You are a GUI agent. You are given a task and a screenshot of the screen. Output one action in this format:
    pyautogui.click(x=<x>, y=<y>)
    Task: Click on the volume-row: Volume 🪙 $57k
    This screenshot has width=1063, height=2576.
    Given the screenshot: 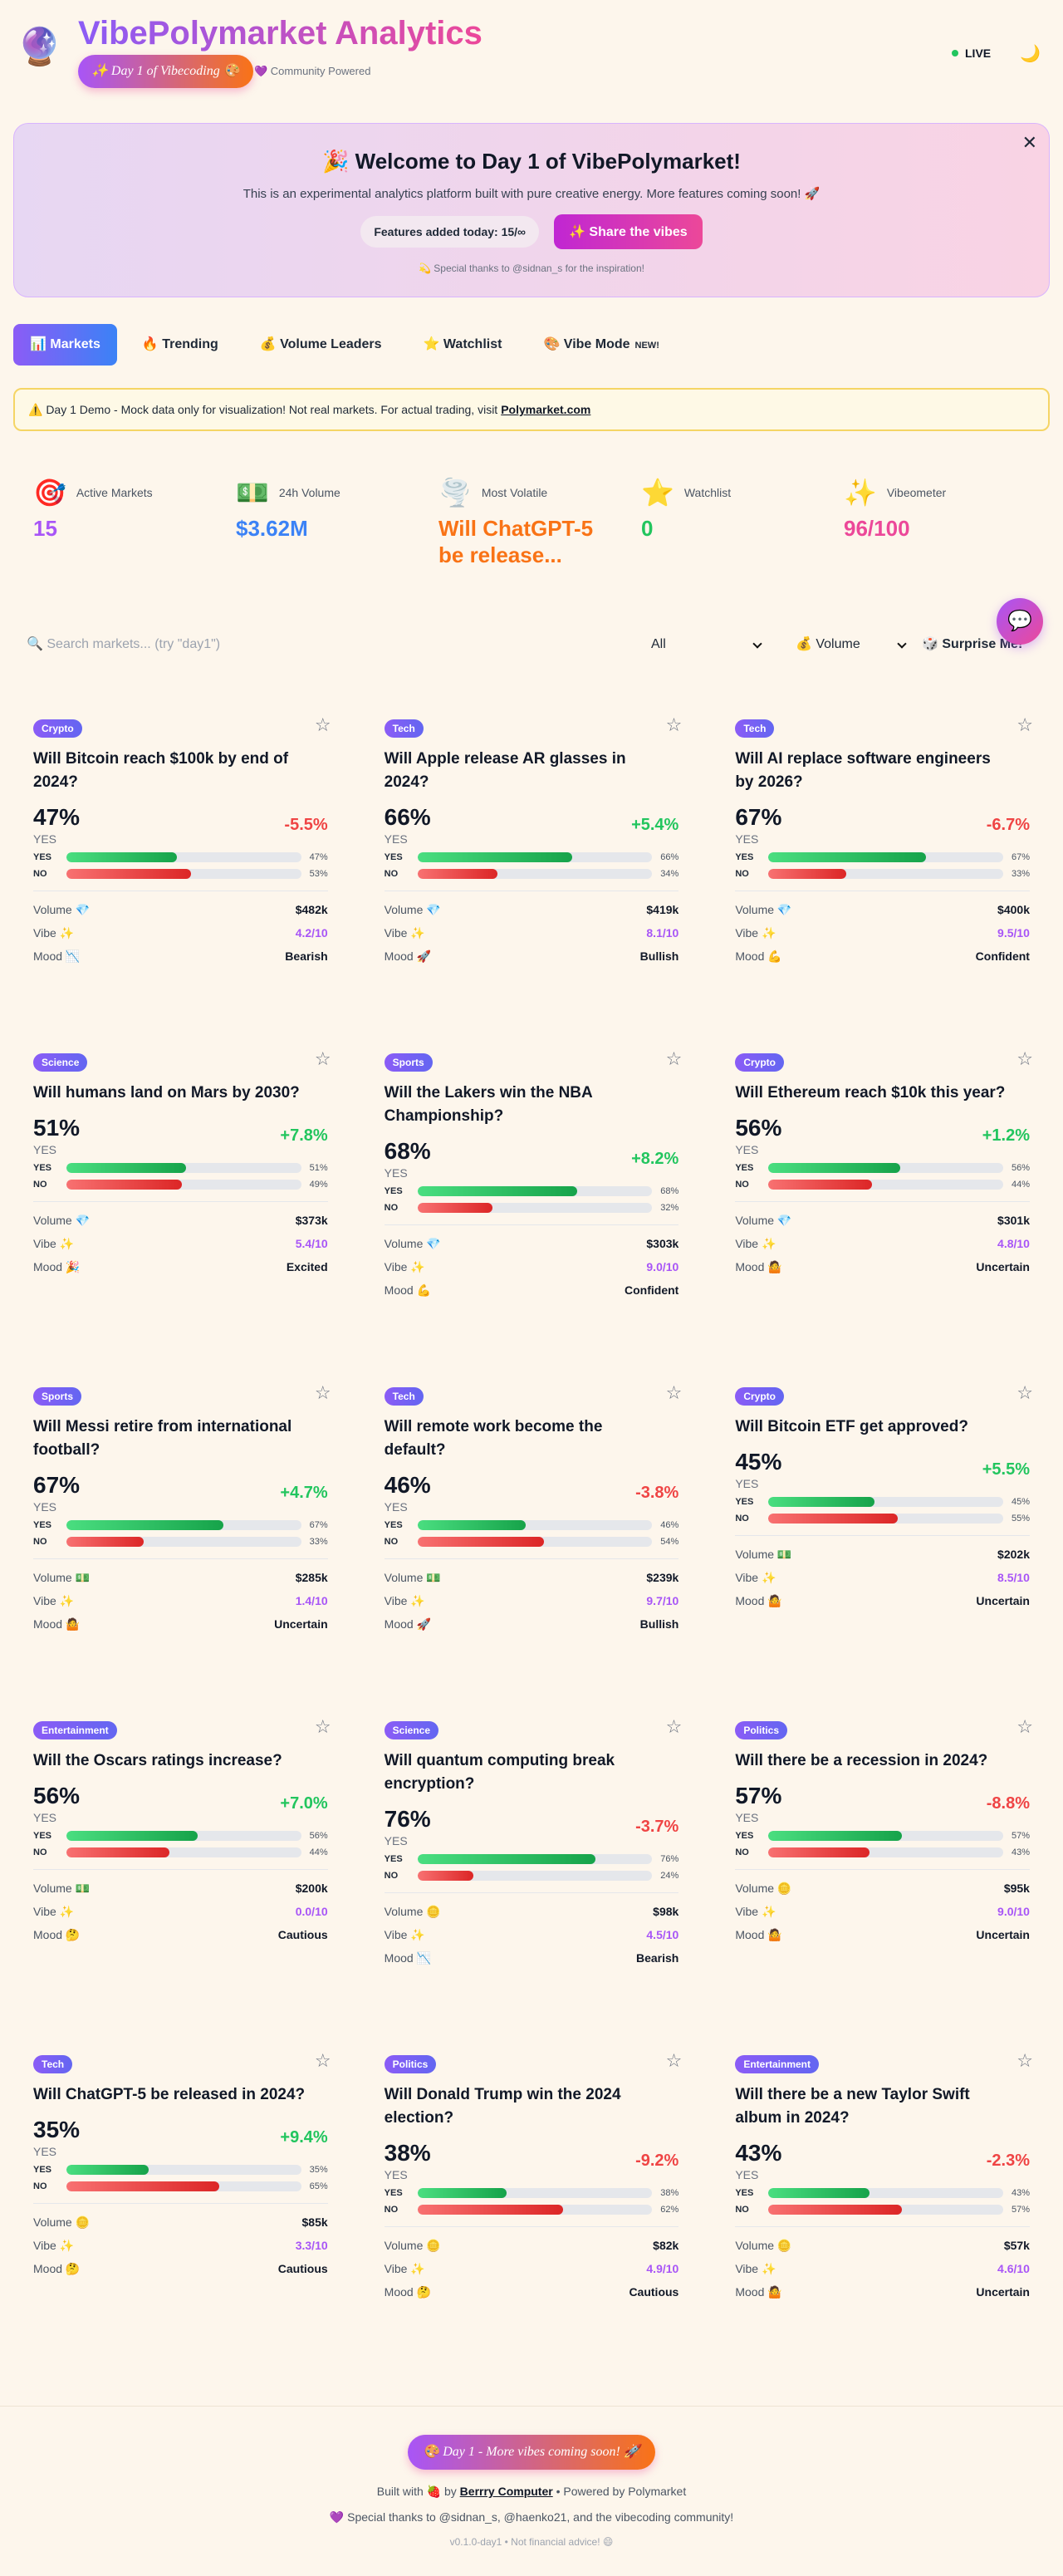 What is the action you would take?
    pyautogui.click(x=882, y=2245)
    